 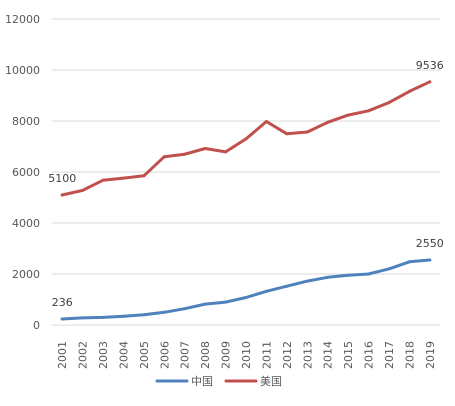 What do you see at coordinates (430, 65) in the screenshot?
I see `data-label: 9536` at bounding box center [430, 65].